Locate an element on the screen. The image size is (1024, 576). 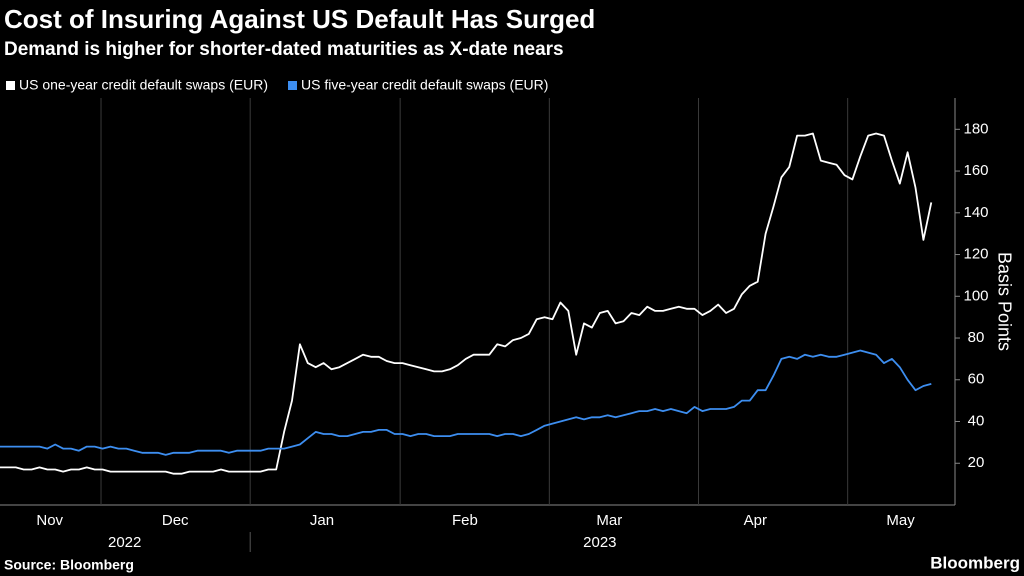
y-tick-label: 180 is located at coordinates (975, 128).